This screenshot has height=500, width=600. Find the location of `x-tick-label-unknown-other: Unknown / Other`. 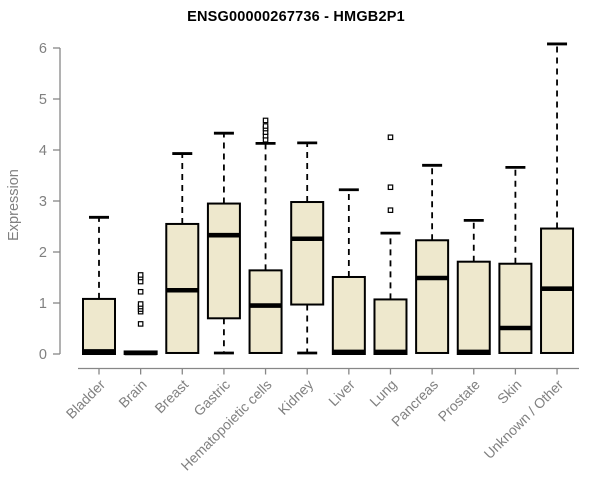

x-tick-label-unknown-other: Unknown / Other is located at coordinates (524, 419).